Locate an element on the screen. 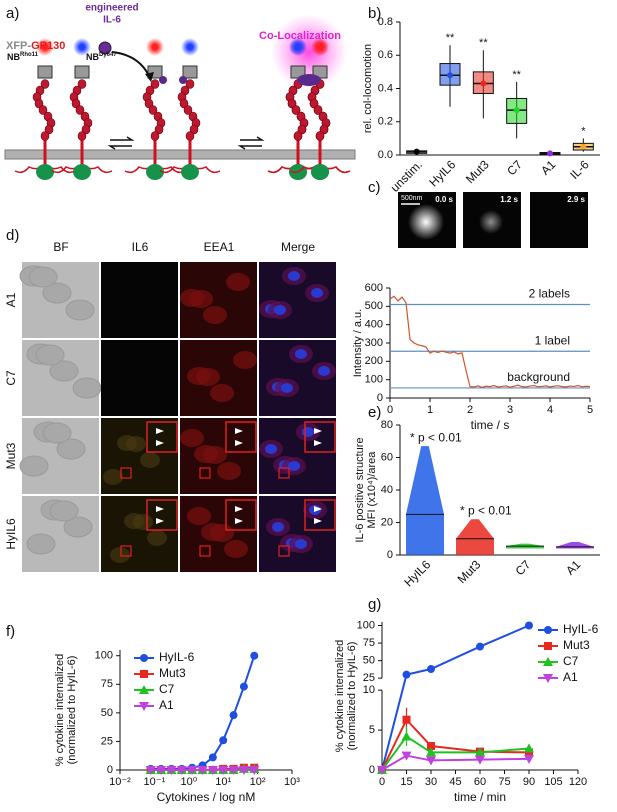  scale-bar-label: 500nm is located at coordinates (412, 198).